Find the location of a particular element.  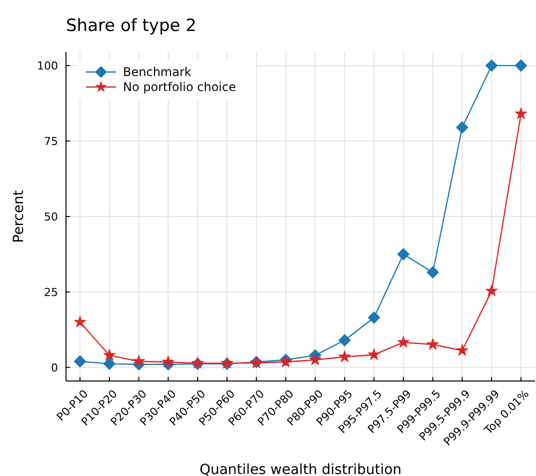

y-tick-label: 75 is located at coordinates (51, 141).